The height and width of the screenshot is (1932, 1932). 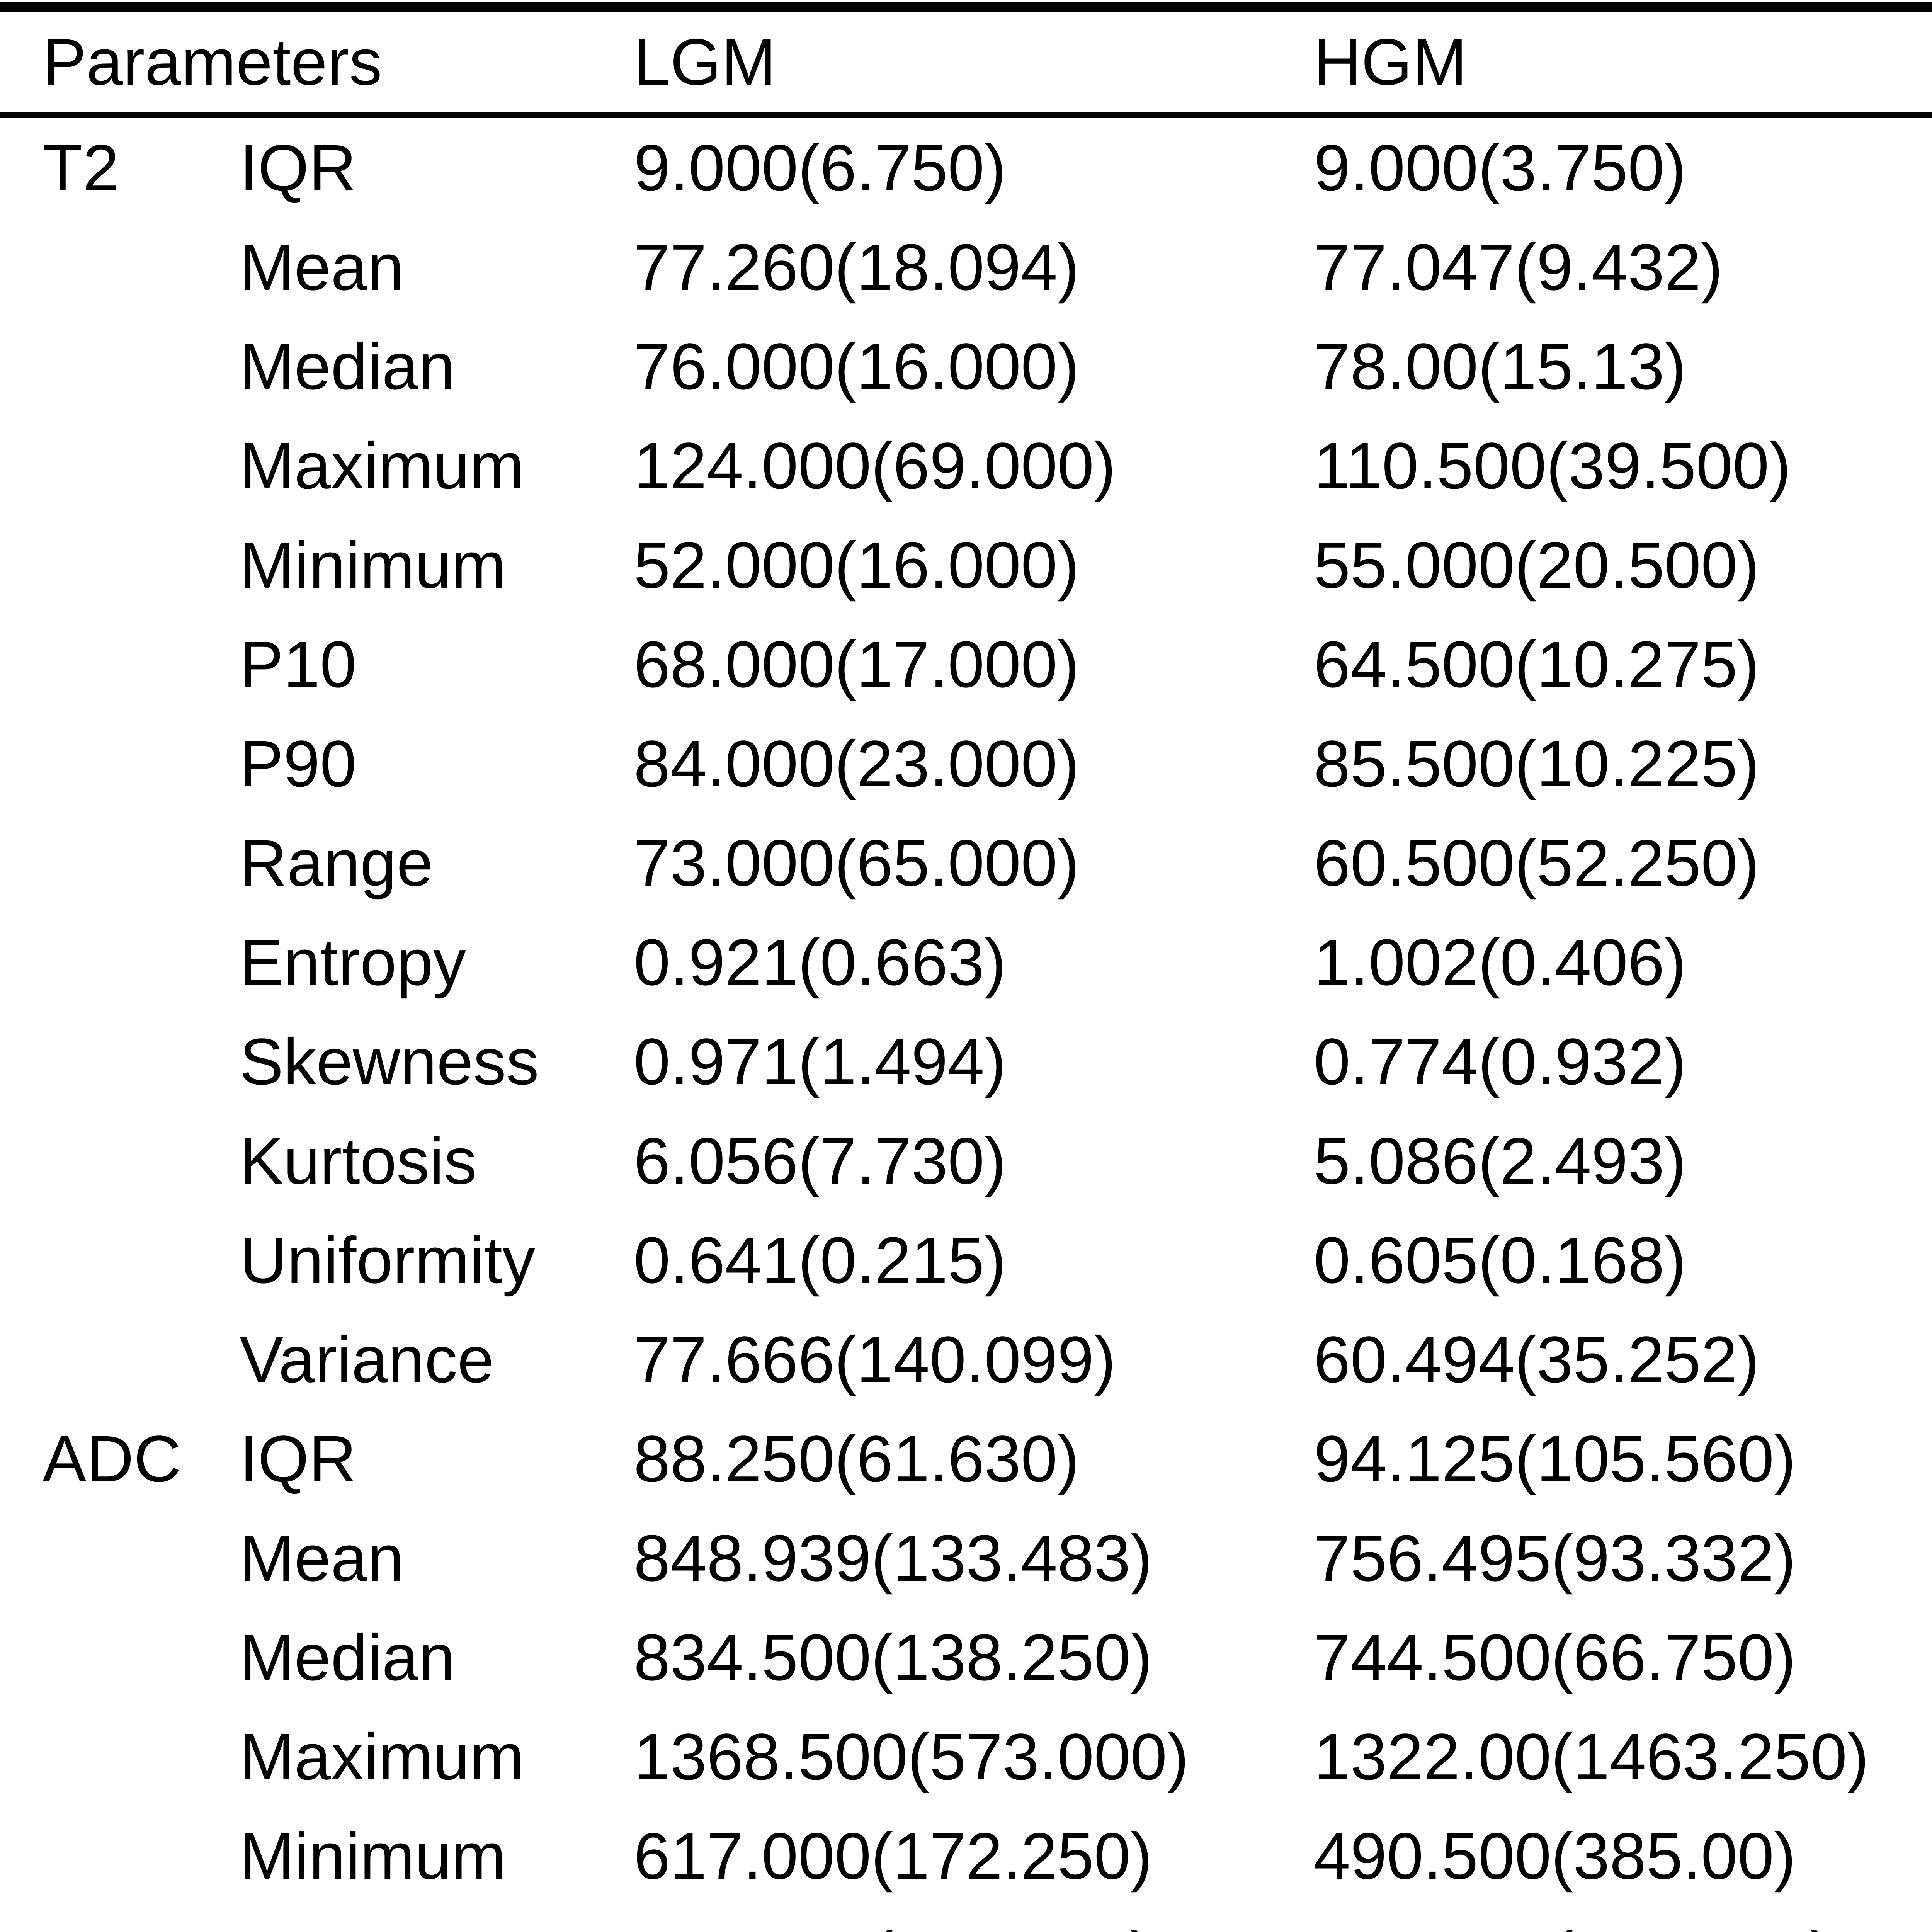 What do you see at coordinates (1518, 267) in the screenshot?
I see `hgm-cell: 77.047(9.432)` at bounding box center [1518, 267].